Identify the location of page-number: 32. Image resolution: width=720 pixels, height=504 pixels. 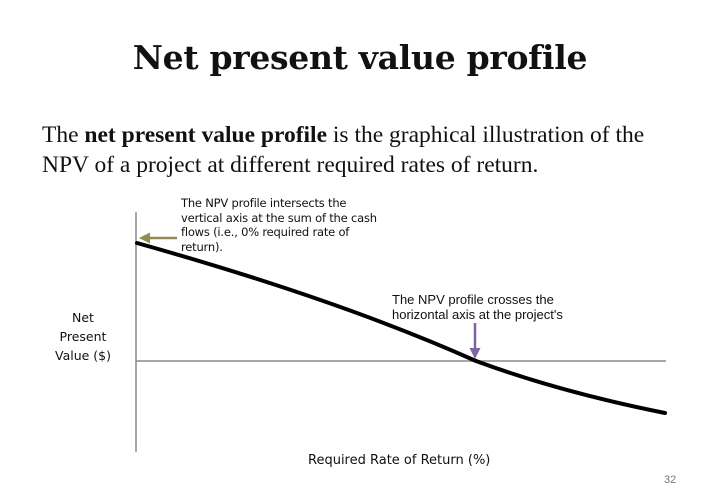
(670, 480).